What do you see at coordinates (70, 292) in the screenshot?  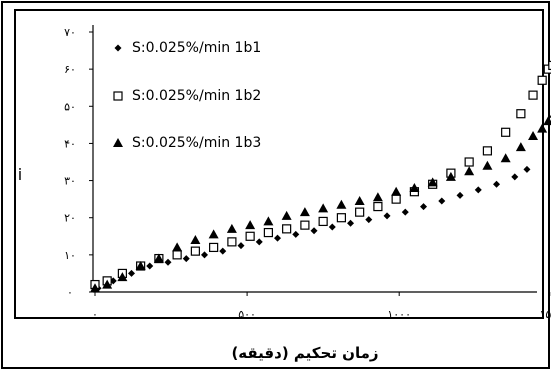 I see `y-tick-label: ۰` at bounding box center [70, 292].